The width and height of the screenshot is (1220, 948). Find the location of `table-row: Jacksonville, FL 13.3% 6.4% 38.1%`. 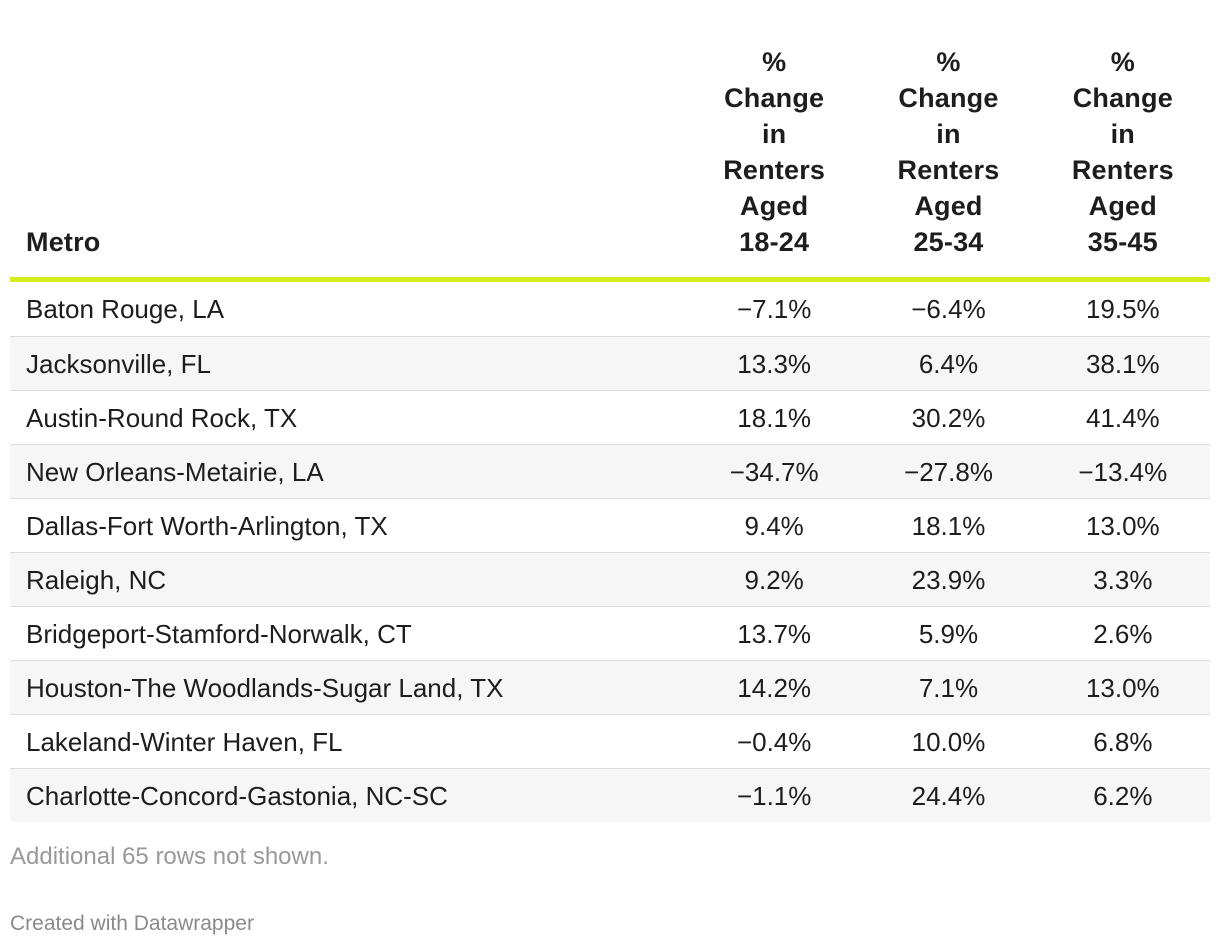

table-row: Jacksonville, FL 13.3% 6.4% 38.1% is located at coordinates (610, 363).